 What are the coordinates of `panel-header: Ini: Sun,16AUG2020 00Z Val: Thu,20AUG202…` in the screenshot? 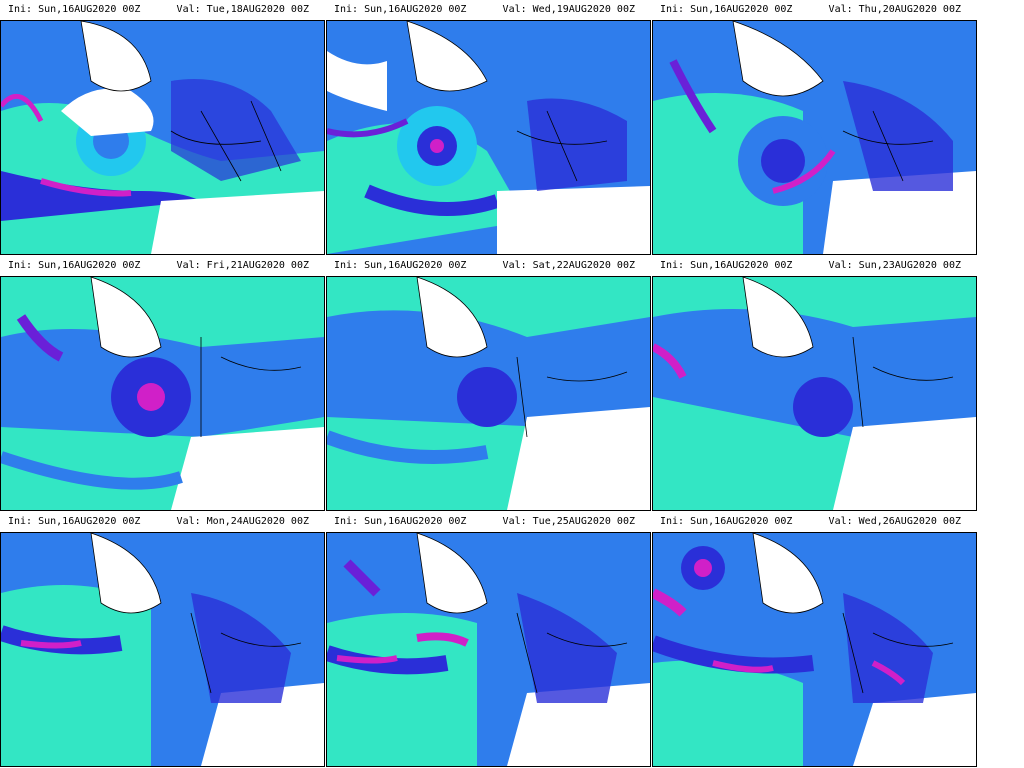 It's located at (814, 10).